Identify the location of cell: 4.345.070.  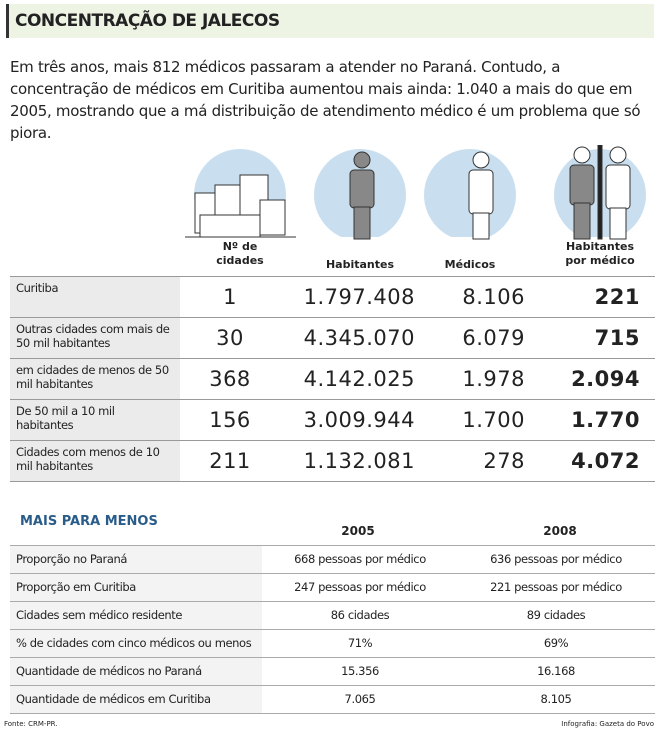
(359, 338).